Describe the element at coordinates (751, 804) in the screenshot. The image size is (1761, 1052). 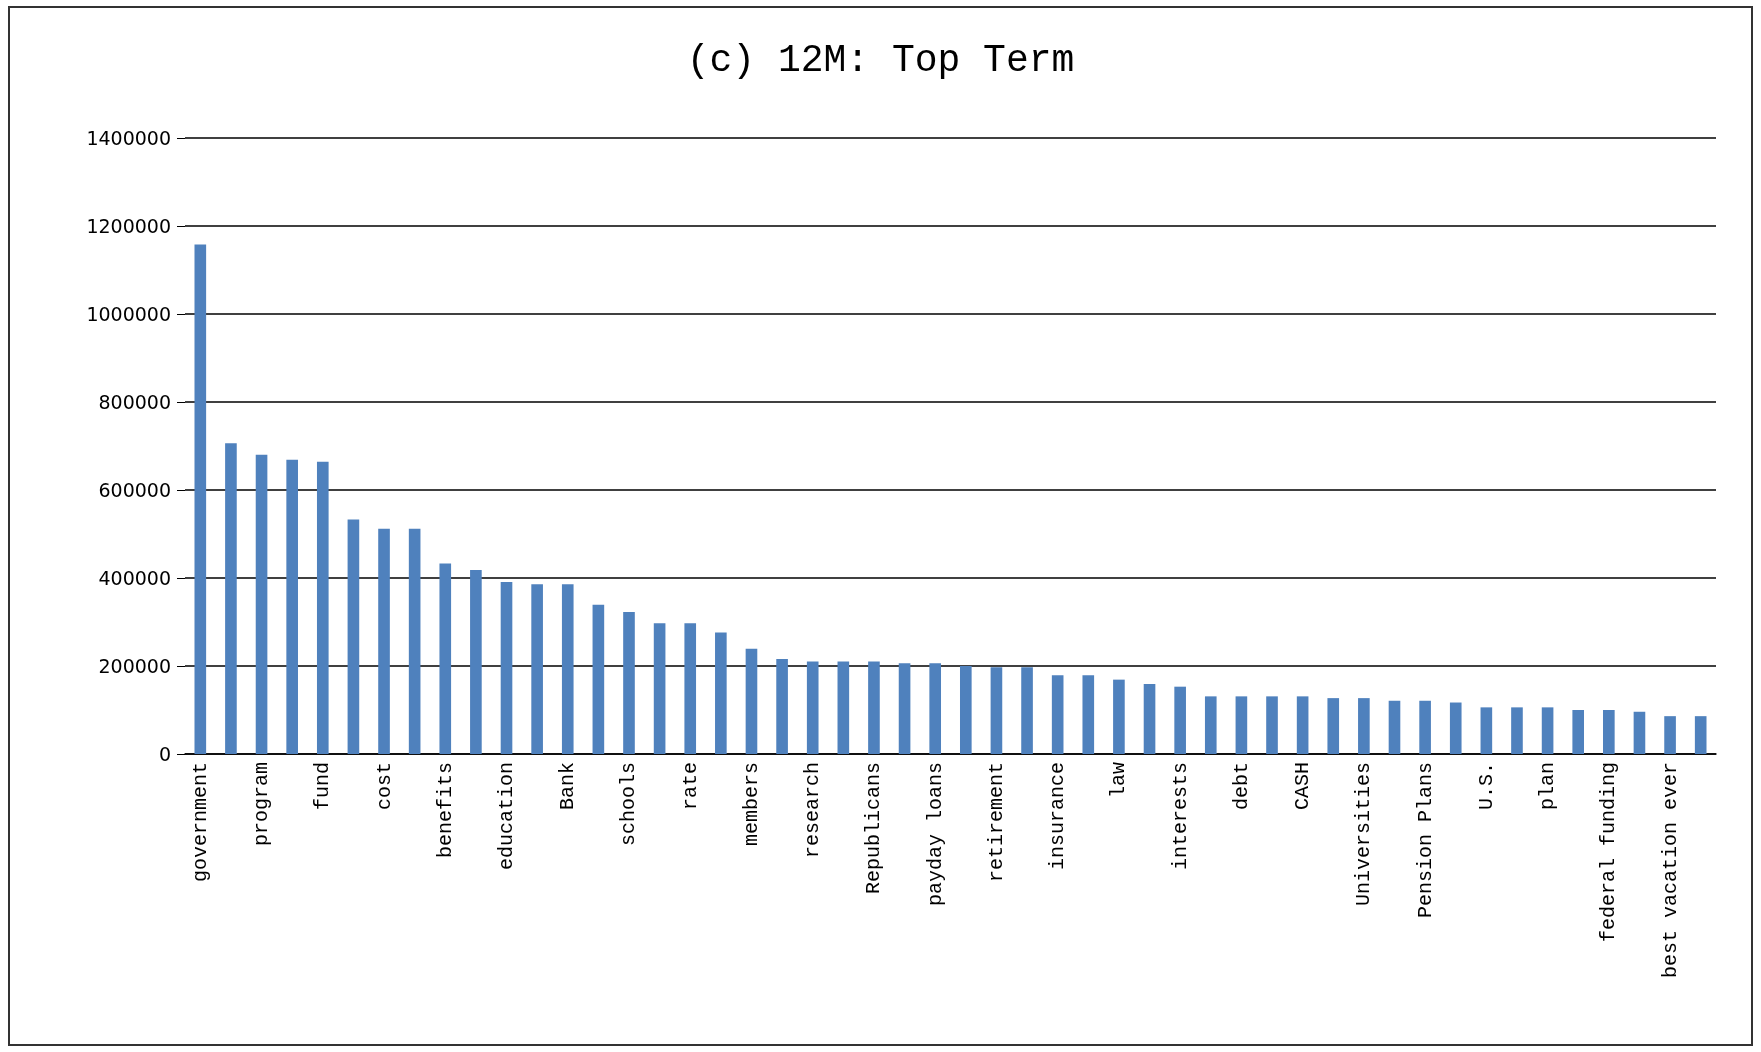
I see `x-tick-label: members` at that location.